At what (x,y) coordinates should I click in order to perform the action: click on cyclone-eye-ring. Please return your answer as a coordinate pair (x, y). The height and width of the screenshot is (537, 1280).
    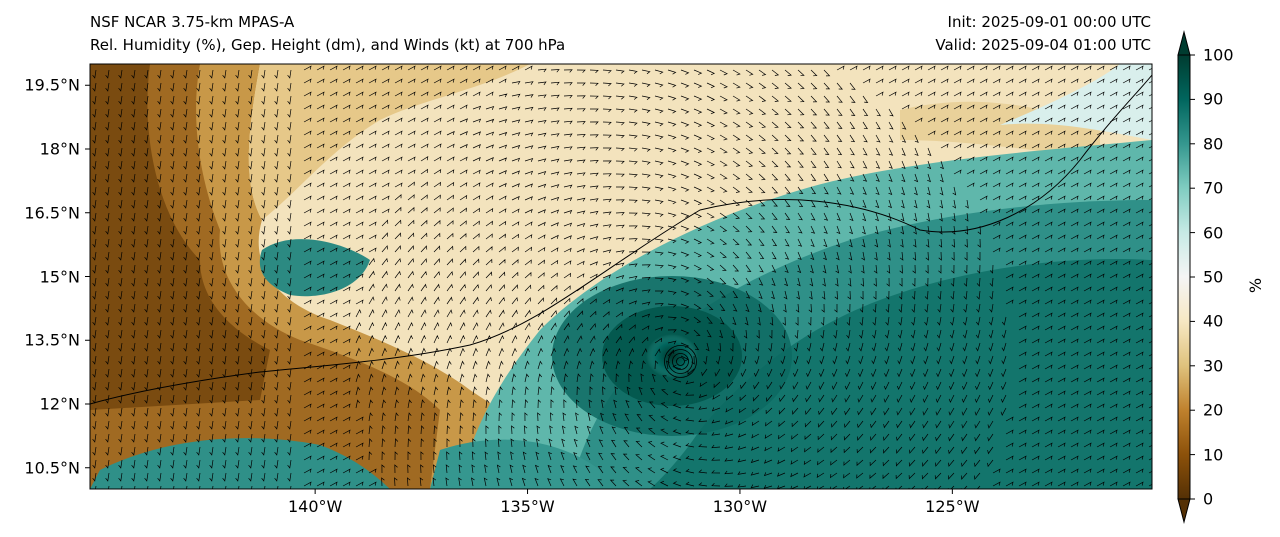
    Looking at the image, I should click on (680, 361).